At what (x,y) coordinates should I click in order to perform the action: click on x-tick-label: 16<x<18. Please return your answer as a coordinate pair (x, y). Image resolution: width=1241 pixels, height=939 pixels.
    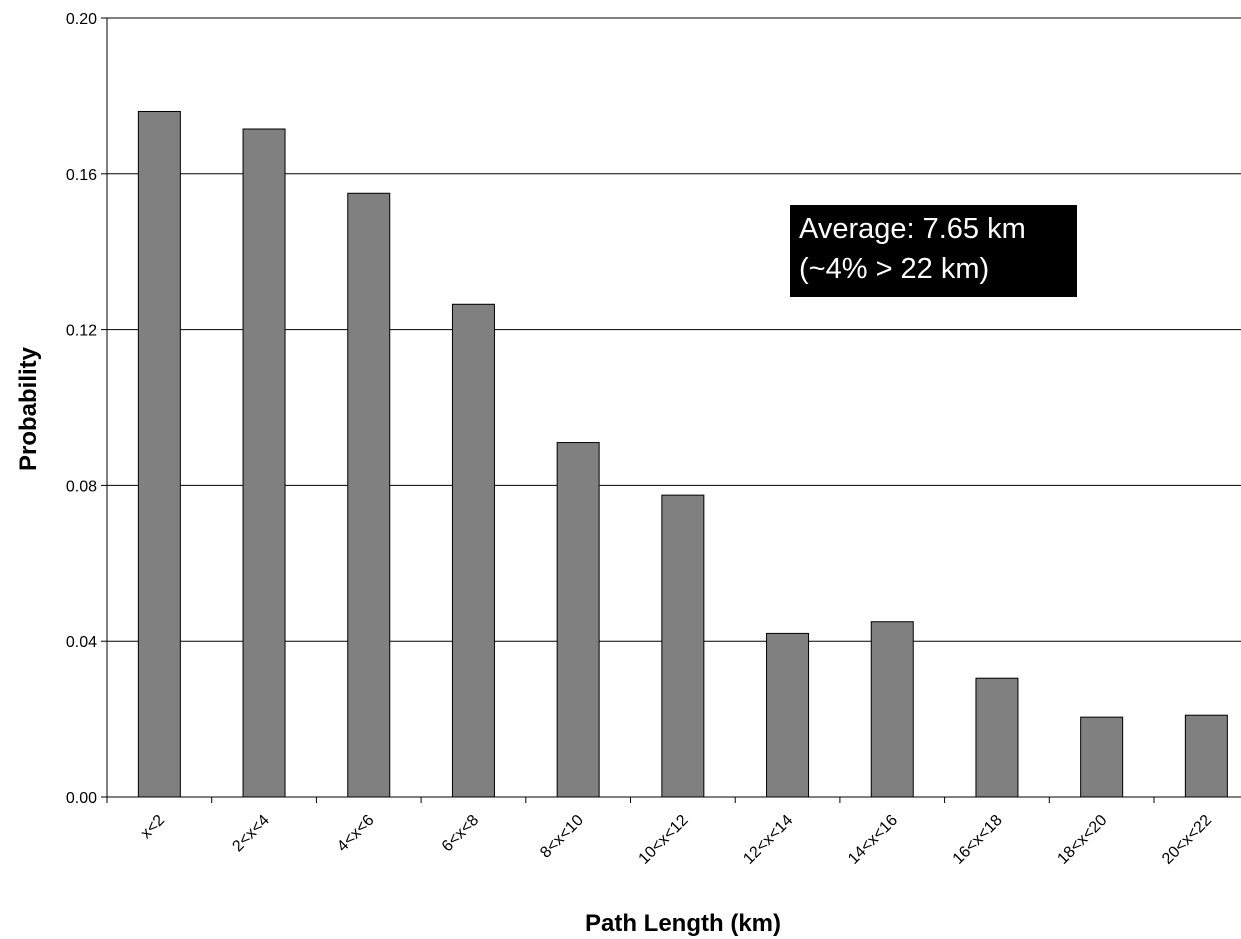
    Looking at the image, I should click on (978, 840).